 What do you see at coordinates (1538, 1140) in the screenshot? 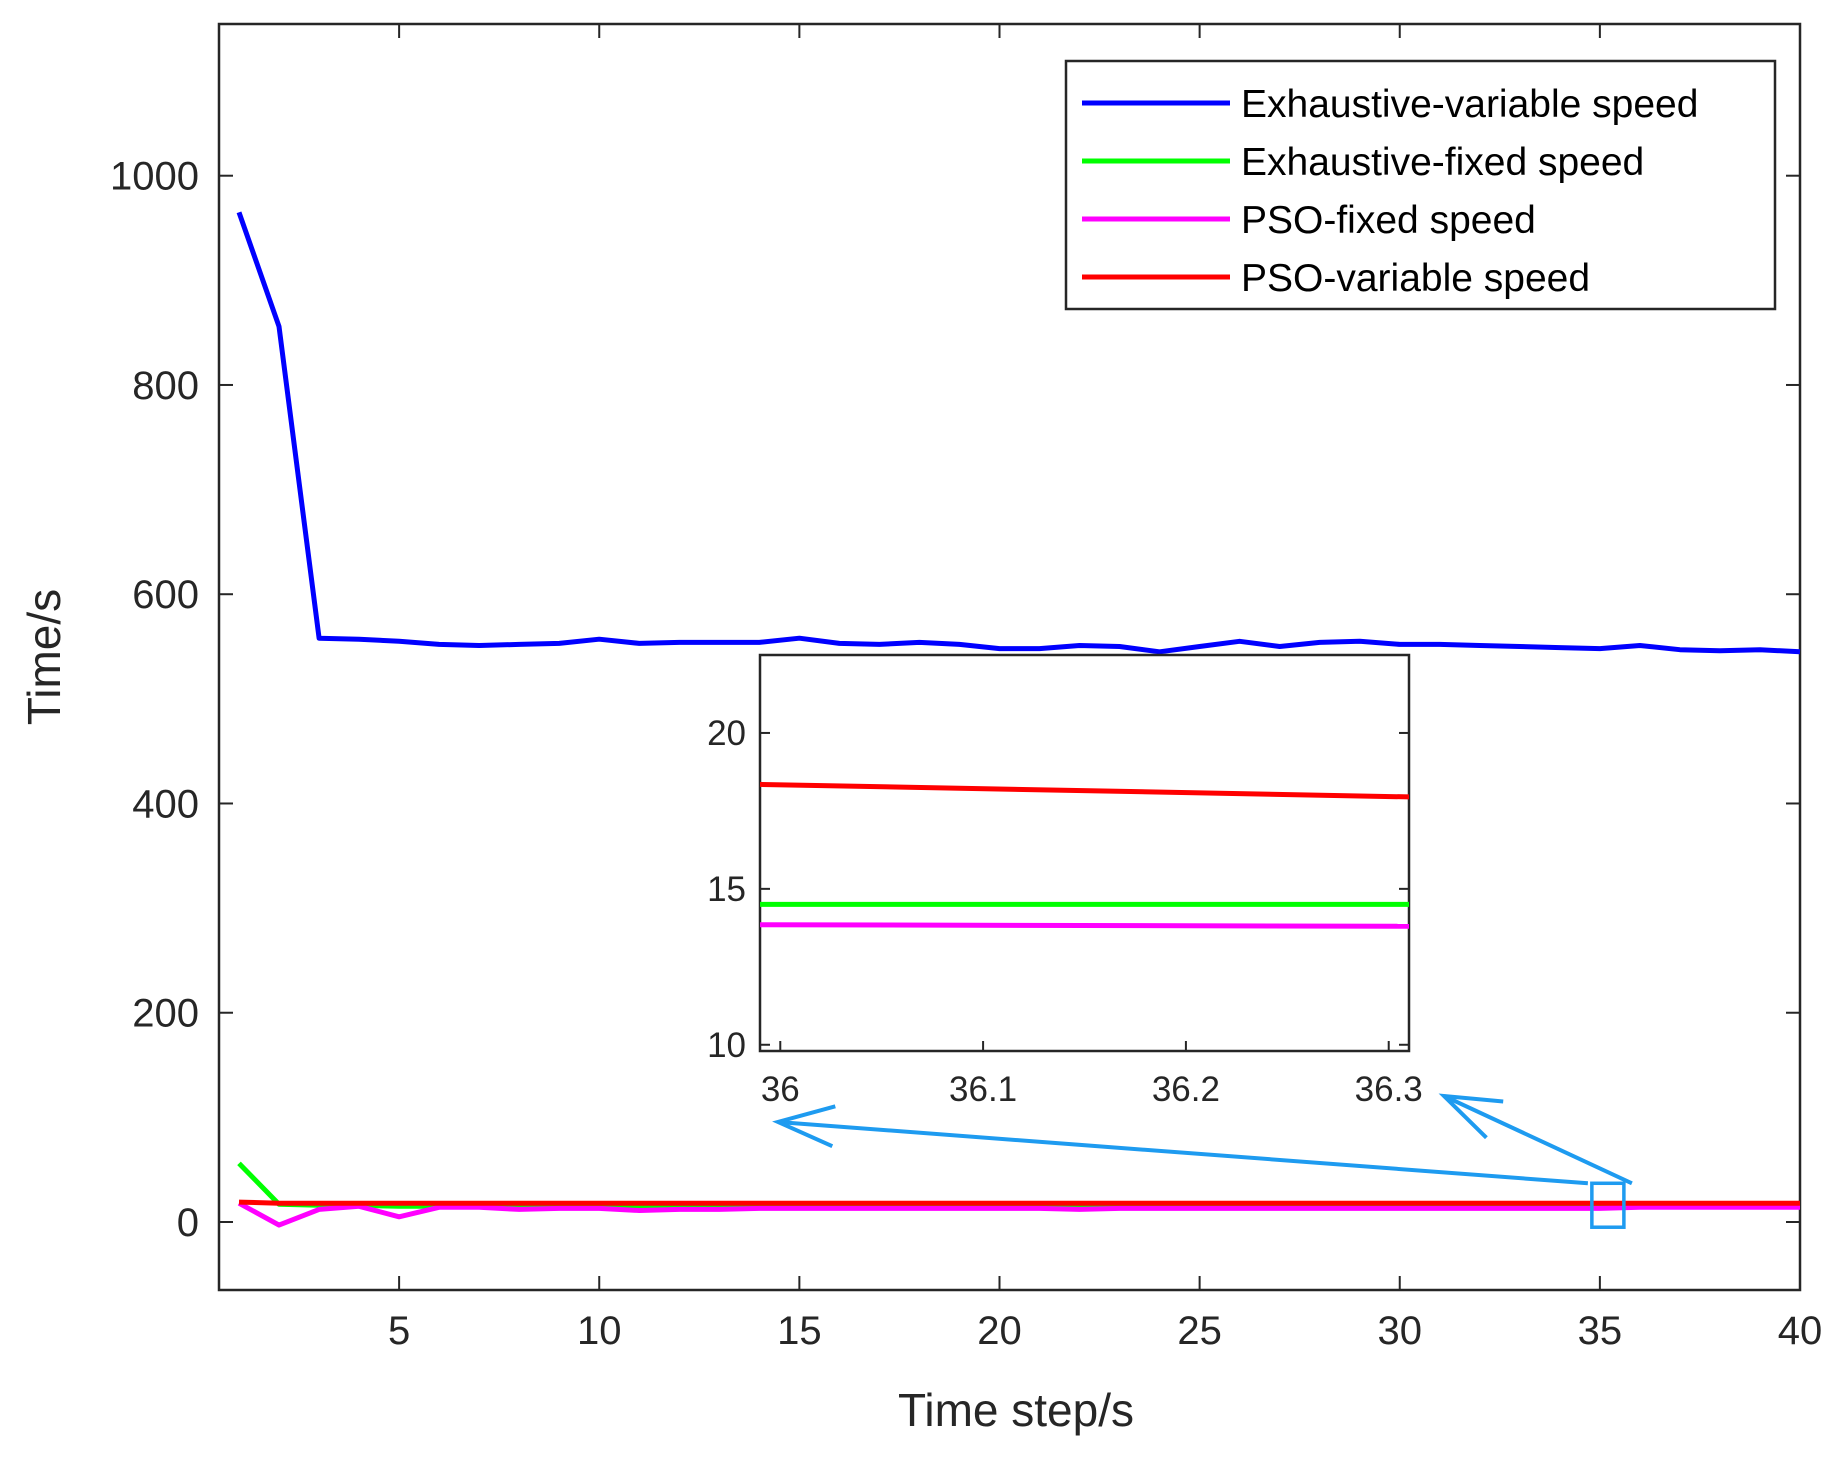
I see `zoom-arrow-right-shaft` at bounding box center [1538, 1140].